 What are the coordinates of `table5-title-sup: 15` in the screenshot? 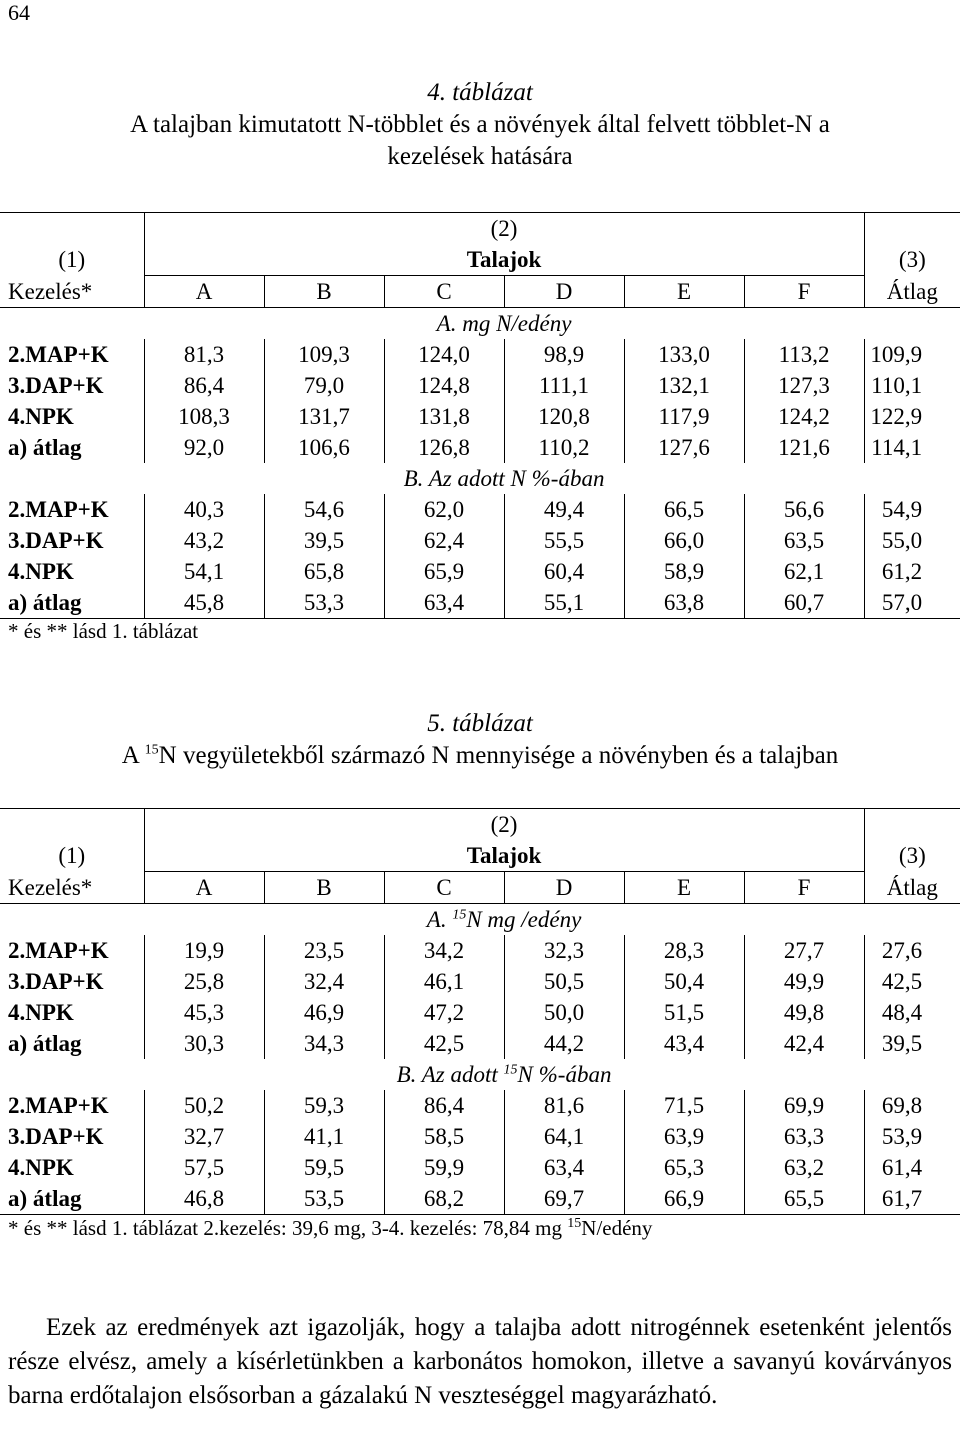 It's located at (151, 750).